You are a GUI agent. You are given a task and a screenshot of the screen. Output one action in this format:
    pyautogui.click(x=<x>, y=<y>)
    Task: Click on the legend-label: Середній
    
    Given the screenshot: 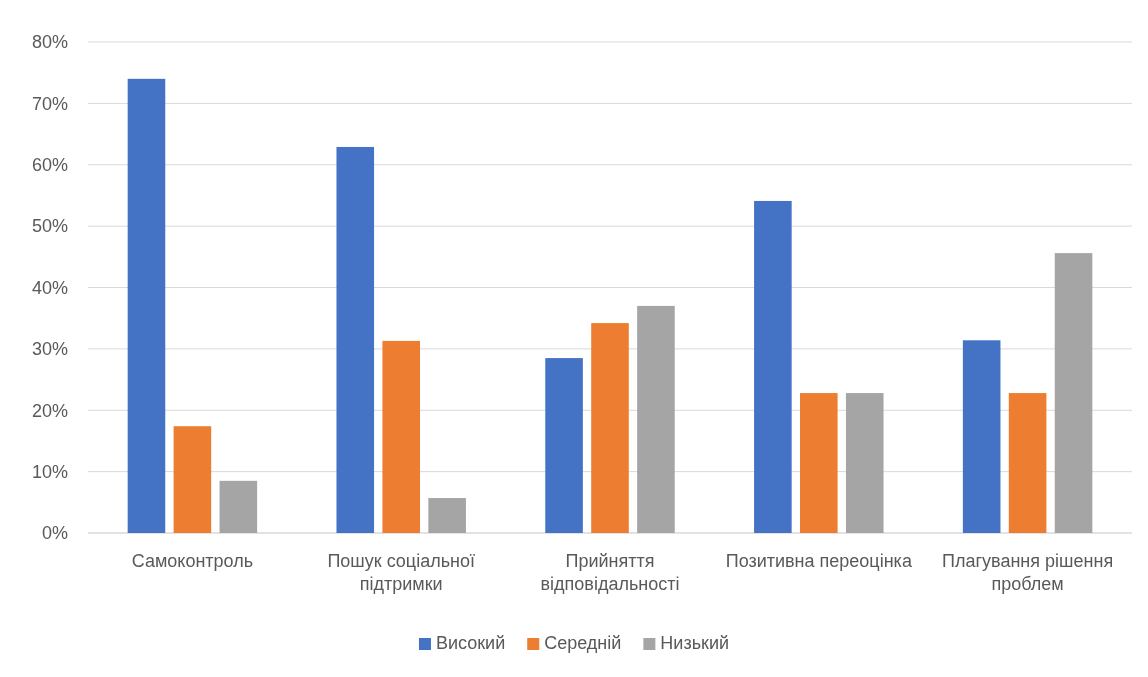 What is the action you would take?
    pyautogui.click(x=583, y=643)
    